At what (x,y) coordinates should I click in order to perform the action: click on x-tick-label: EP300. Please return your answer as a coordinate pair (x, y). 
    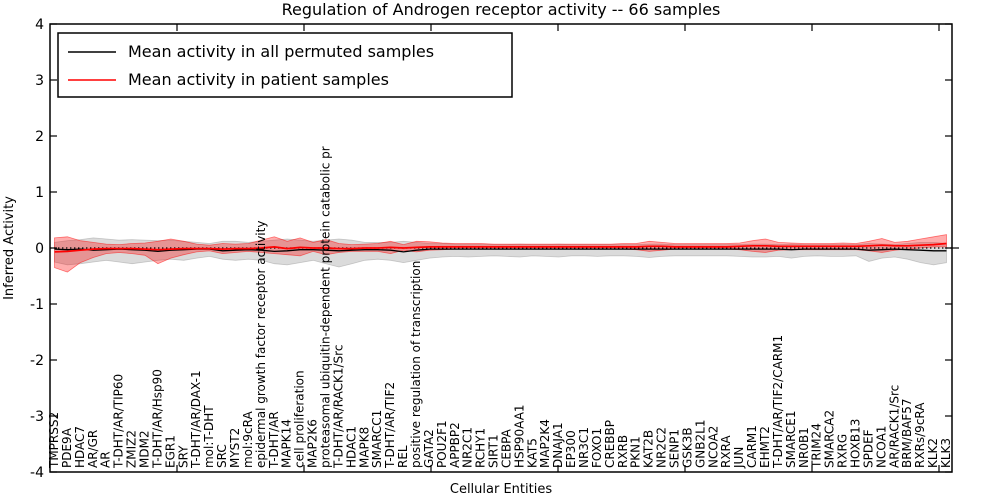
    Looking at the image, I should click on (571, 449).